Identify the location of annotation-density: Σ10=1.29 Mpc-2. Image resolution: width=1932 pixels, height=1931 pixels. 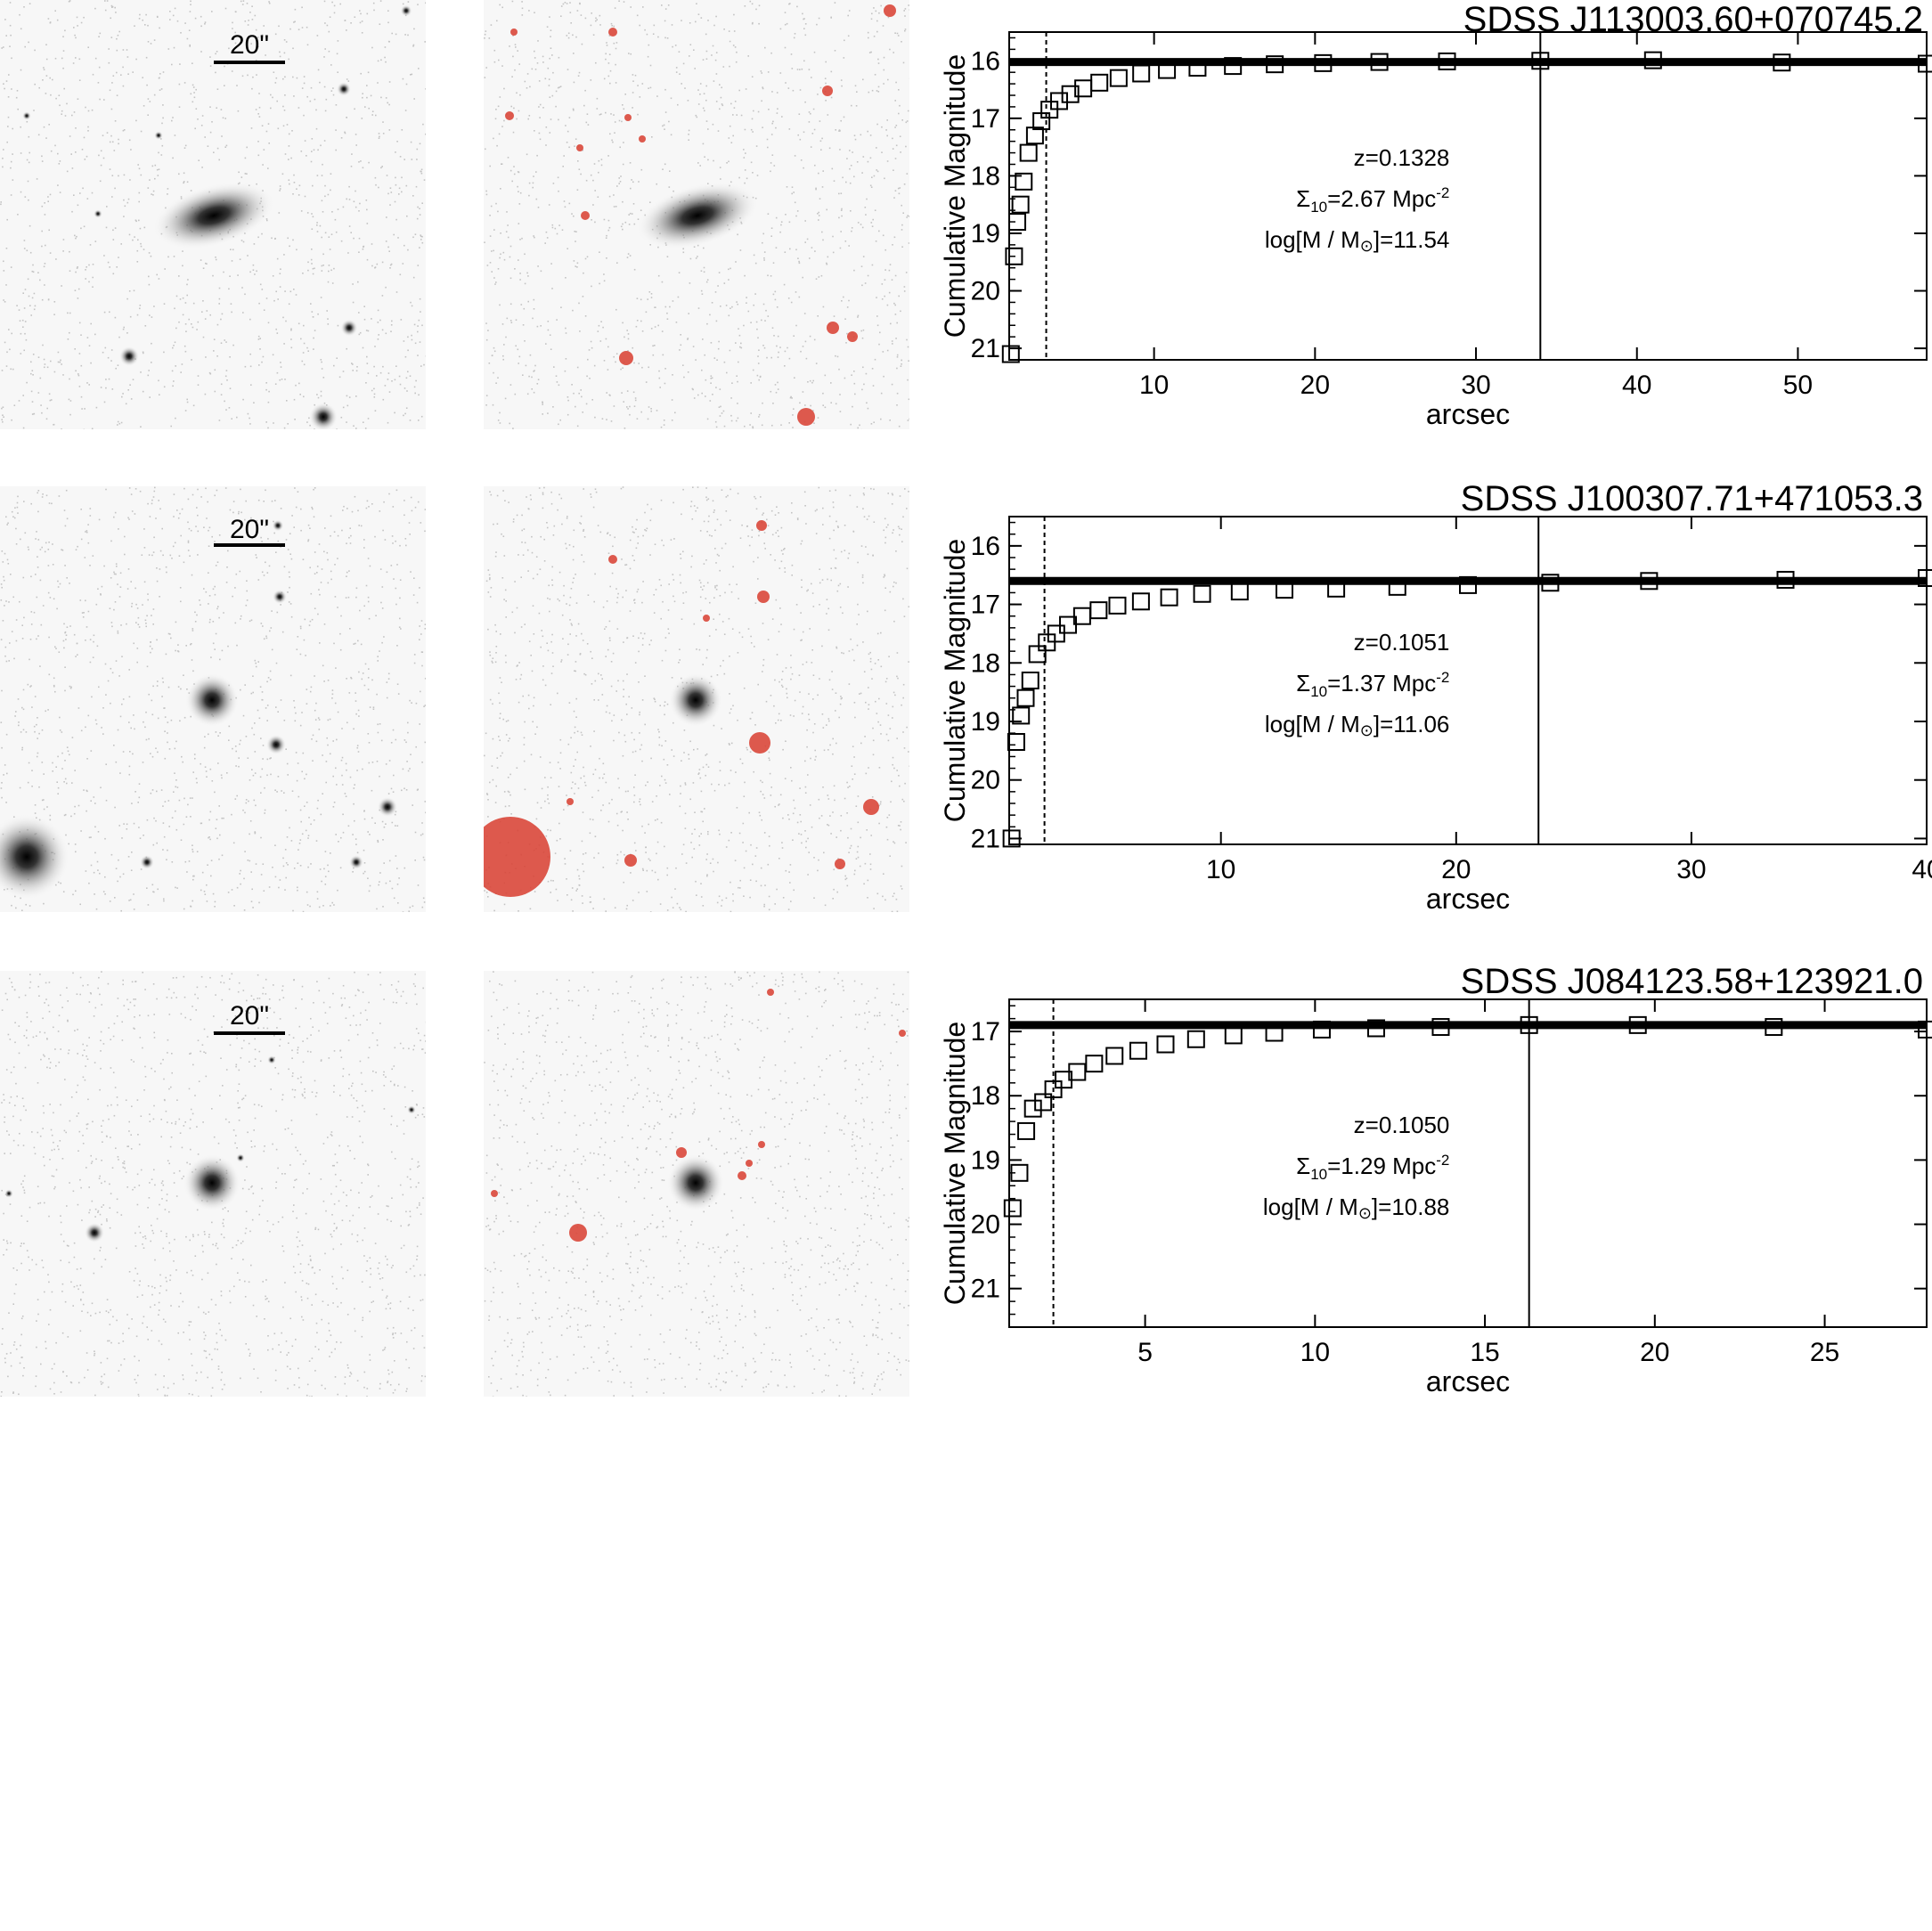
(1372, 1167).